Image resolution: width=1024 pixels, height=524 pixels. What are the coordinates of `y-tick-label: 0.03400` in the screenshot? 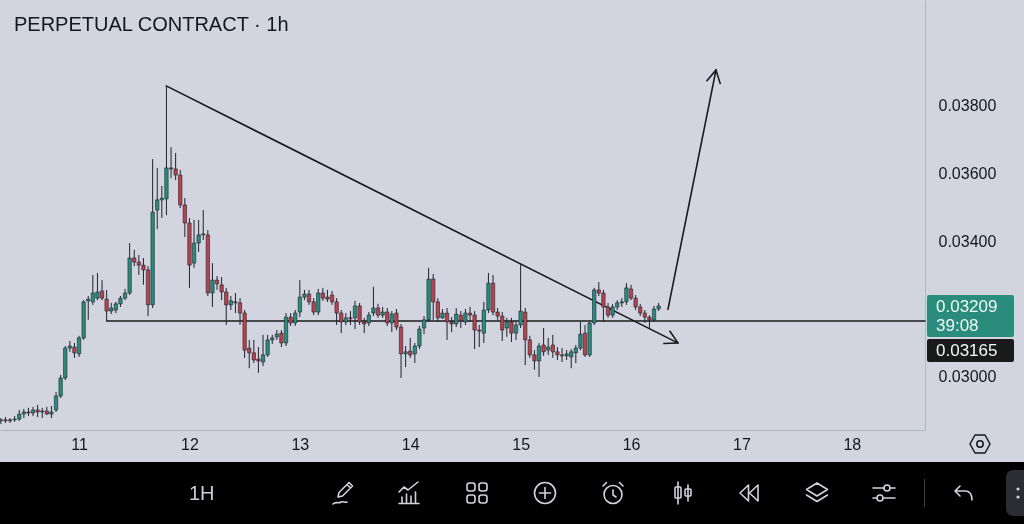 It's located at (967, 241).